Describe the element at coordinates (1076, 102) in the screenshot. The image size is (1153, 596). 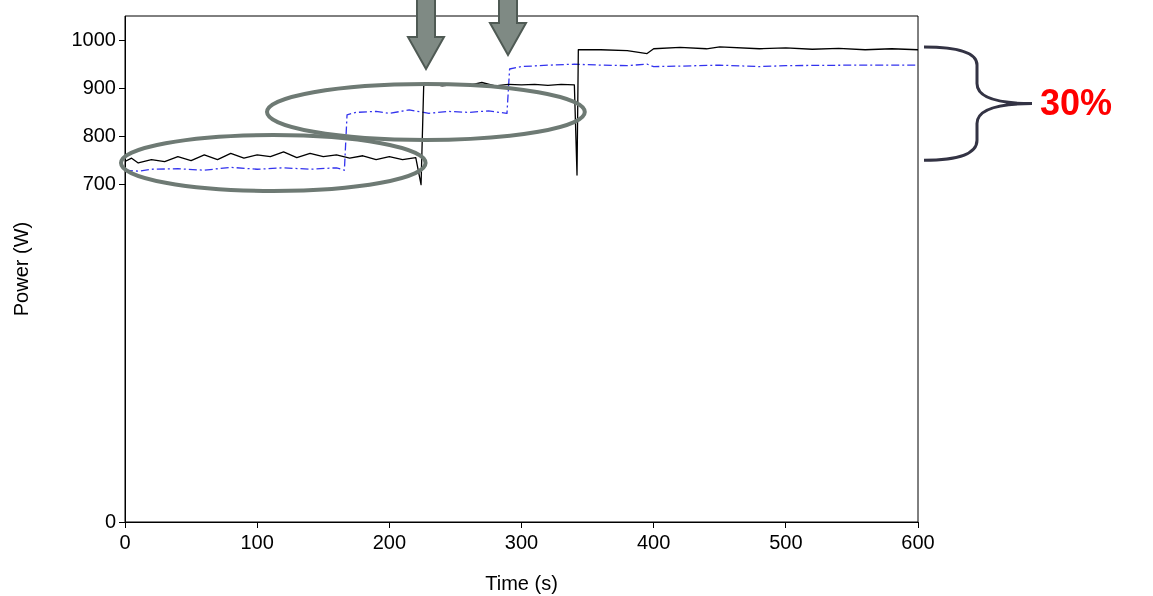
I see `text: 30%` at that location.